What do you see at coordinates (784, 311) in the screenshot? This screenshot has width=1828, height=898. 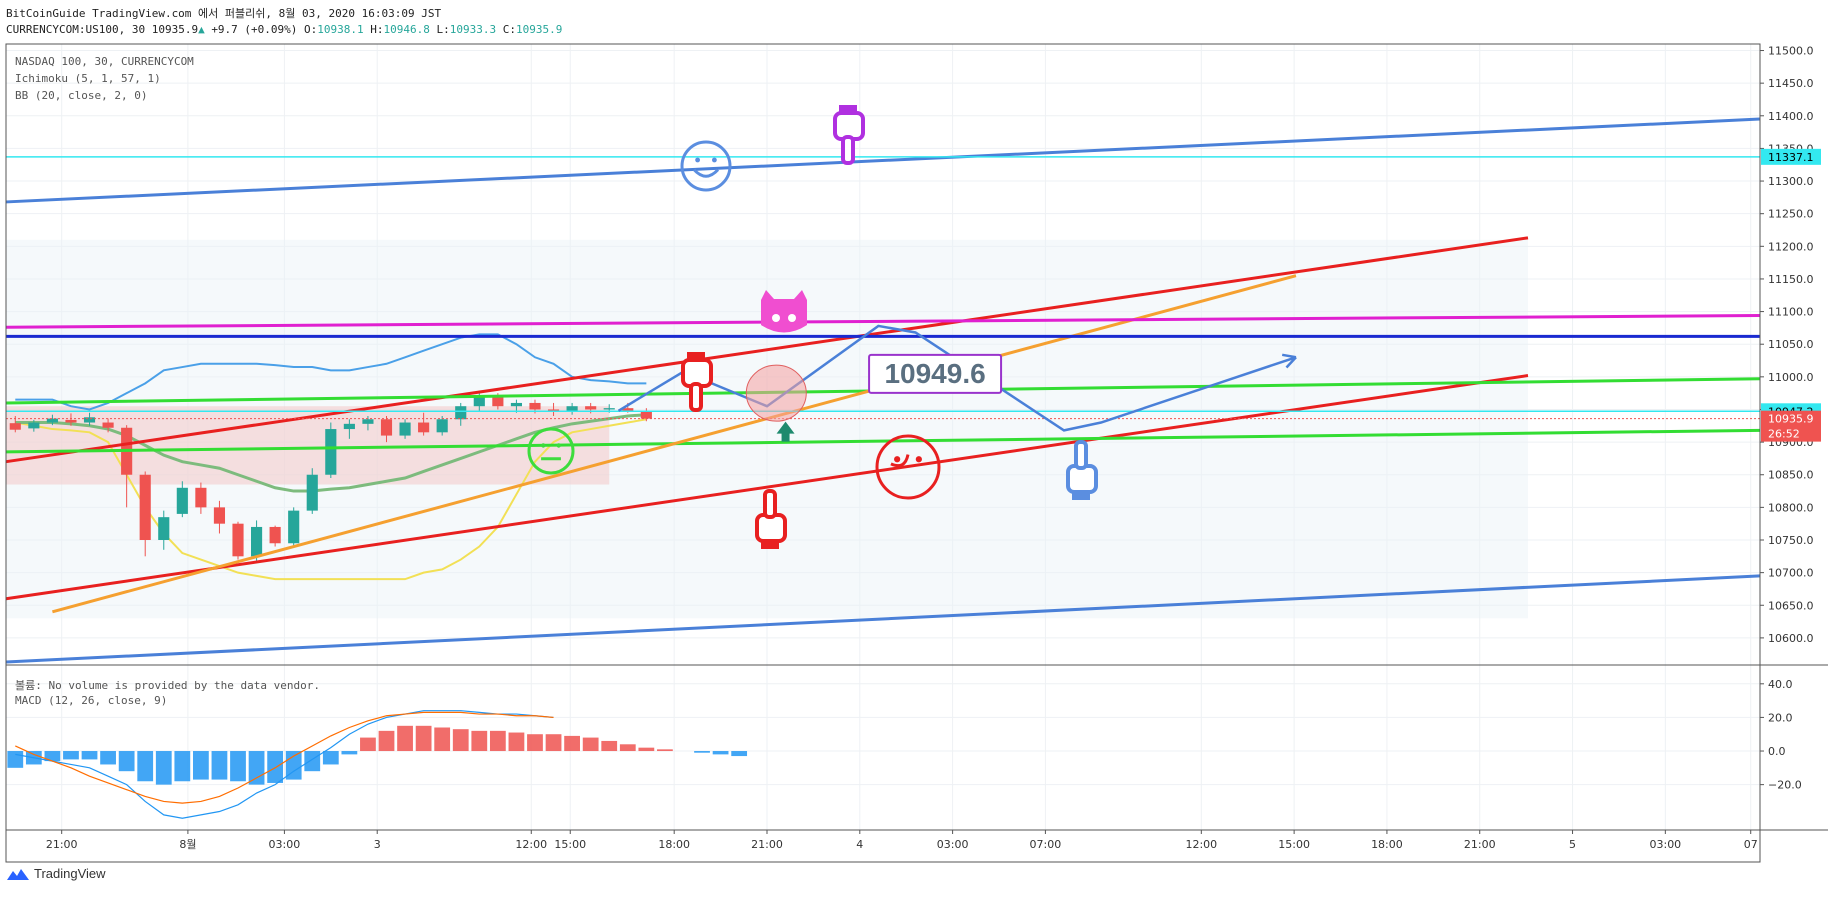 I see `cat-sticker-head` at bounding box center [784, 311].